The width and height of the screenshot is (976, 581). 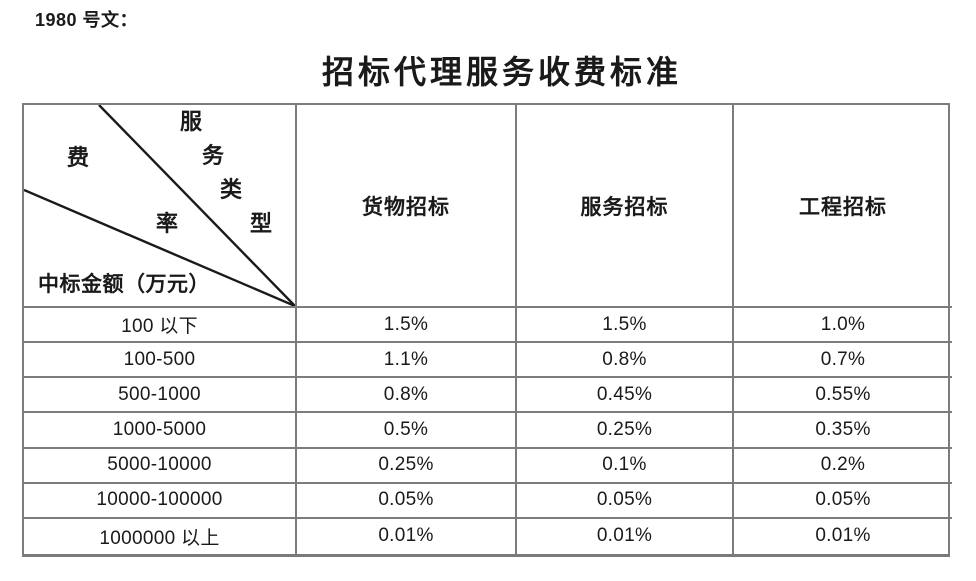 I want to click on rate-goods: 0.25%, so click(x=407, y=466).